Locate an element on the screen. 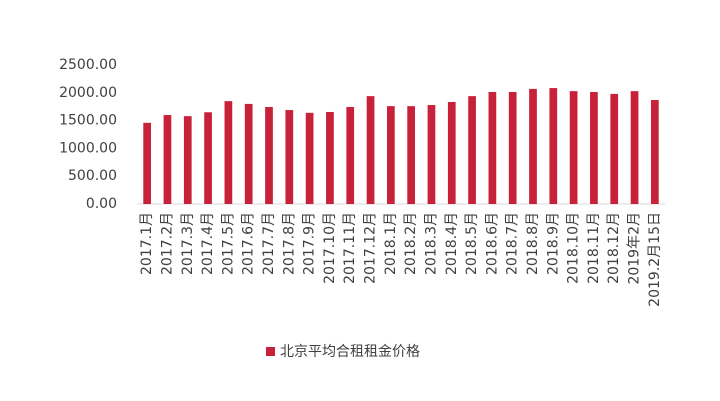  x-tick-label: 2017.6月 is located at coordinates (249, 243).